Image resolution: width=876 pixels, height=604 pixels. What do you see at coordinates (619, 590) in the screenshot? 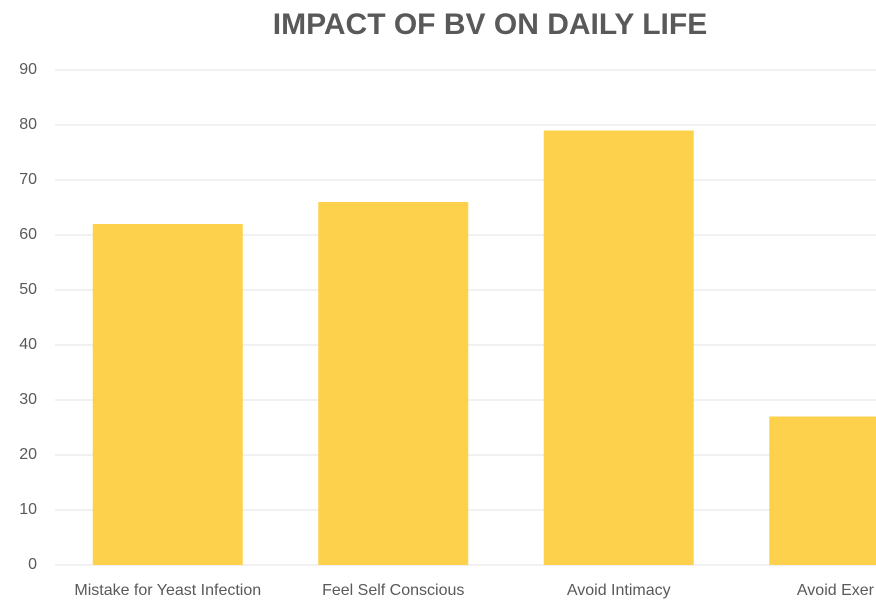
I see `x-tick-label: Avoid Intimacy` at bounding box center [619, 590].